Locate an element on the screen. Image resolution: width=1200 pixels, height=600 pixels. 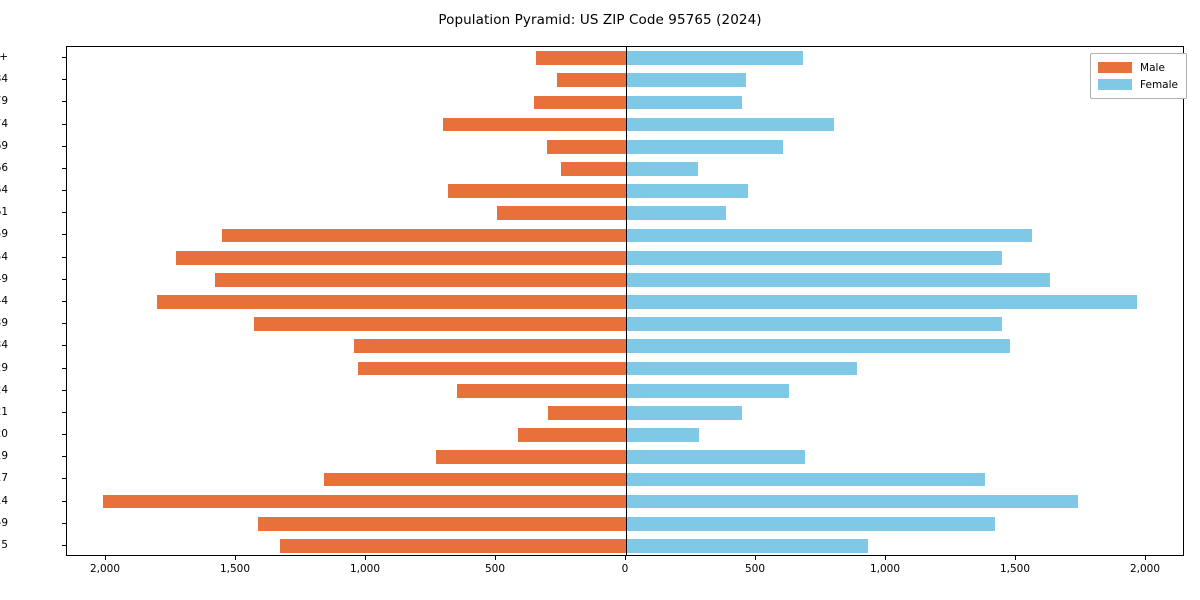
y-tick-label-40-44: 40-44 is located at coordinates (4, 301).